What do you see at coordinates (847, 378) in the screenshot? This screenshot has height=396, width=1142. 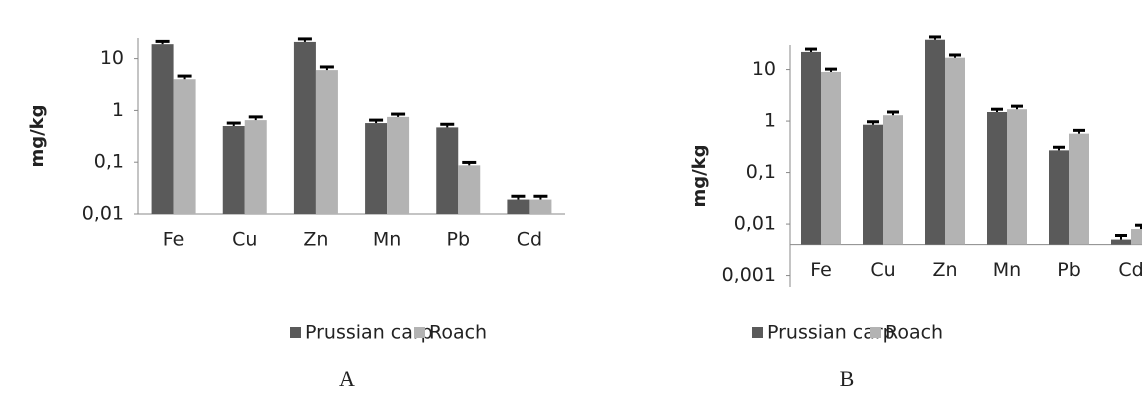 I see `panel-label: B` at bounding box center [847, 378].